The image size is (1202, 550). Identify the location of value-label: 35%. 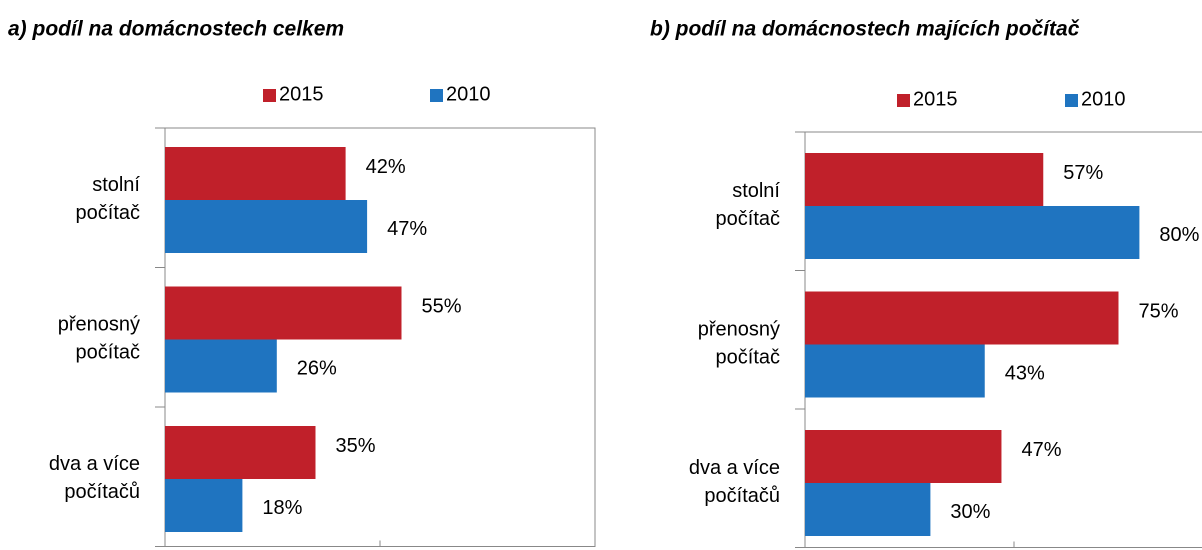
(356, 446).